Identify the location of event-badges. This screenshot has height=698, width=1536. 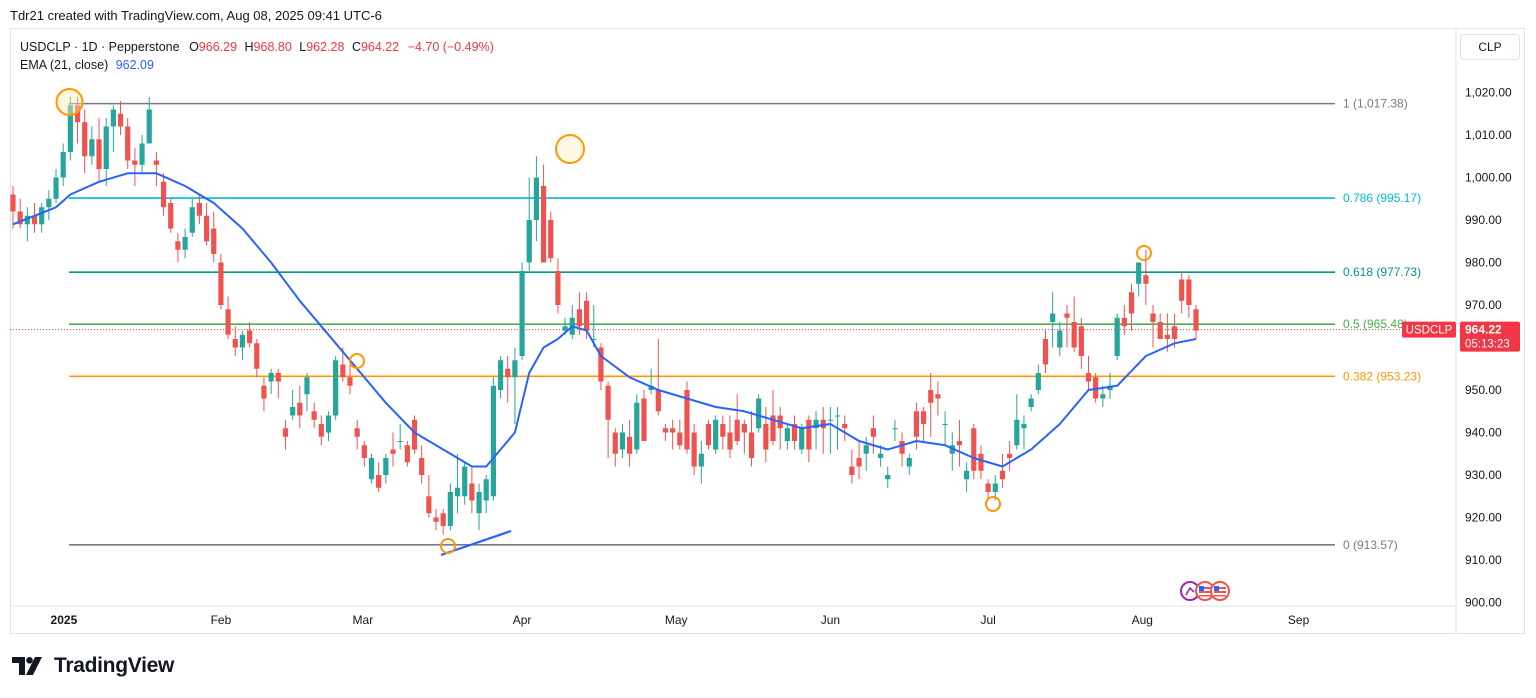
(1206, 593).